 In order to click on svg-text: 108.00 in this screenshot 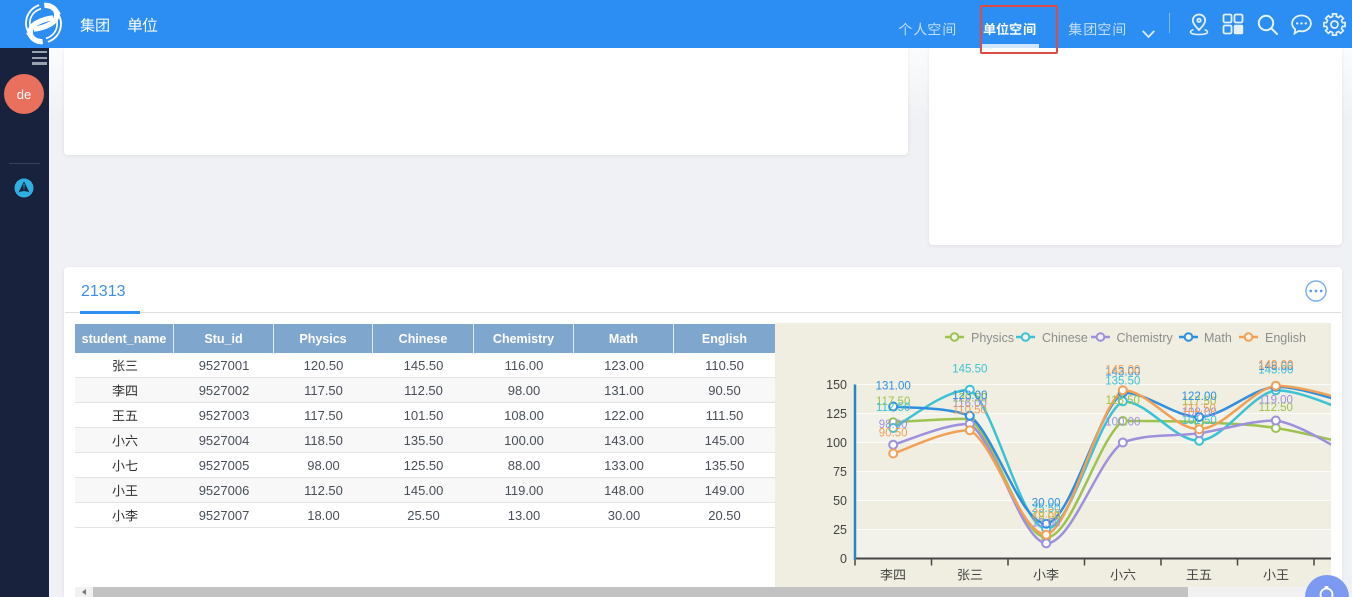, I will do `click(1199, 413)`.